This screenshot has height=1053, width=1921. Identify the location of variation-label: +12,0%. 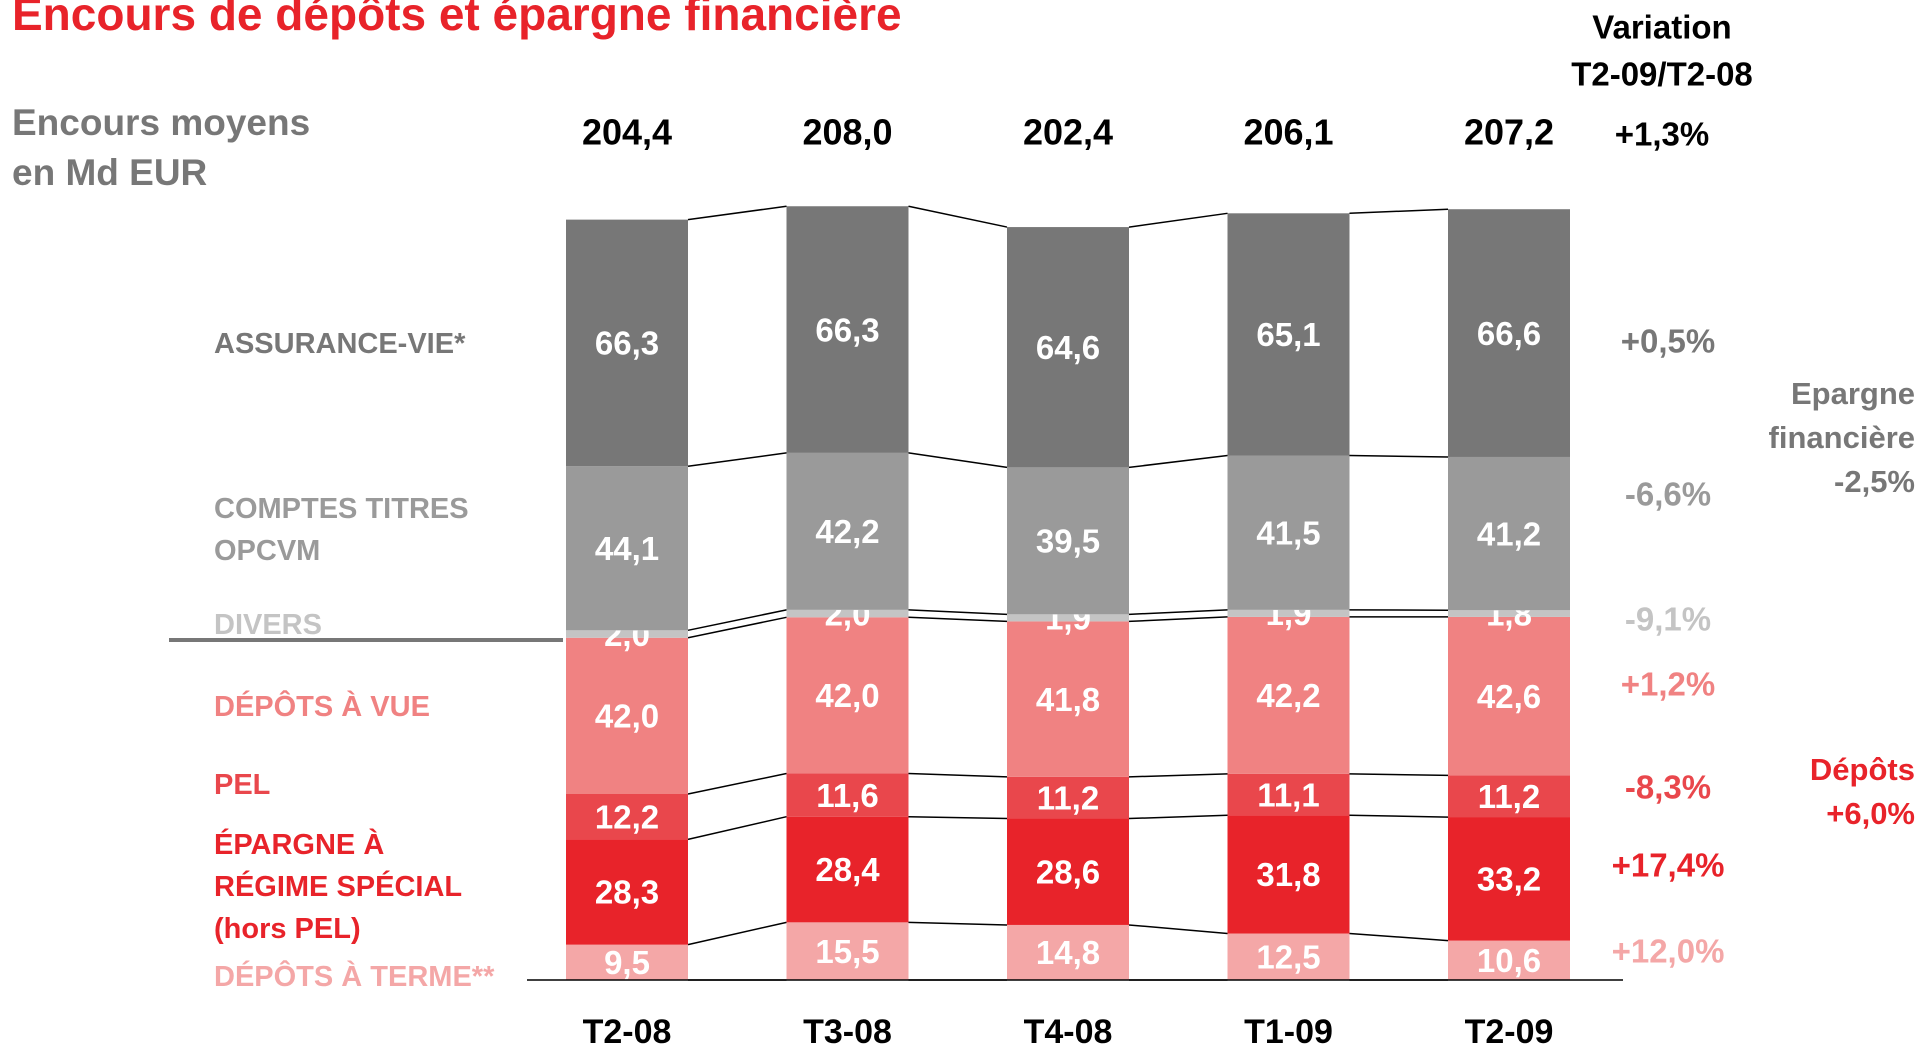
(1668, 951).